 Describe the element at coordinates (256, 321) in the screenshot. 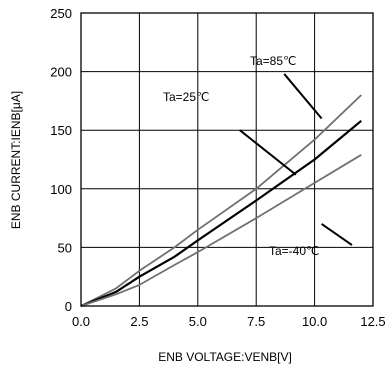

I see `x-tick-label: 7.5` at that location.